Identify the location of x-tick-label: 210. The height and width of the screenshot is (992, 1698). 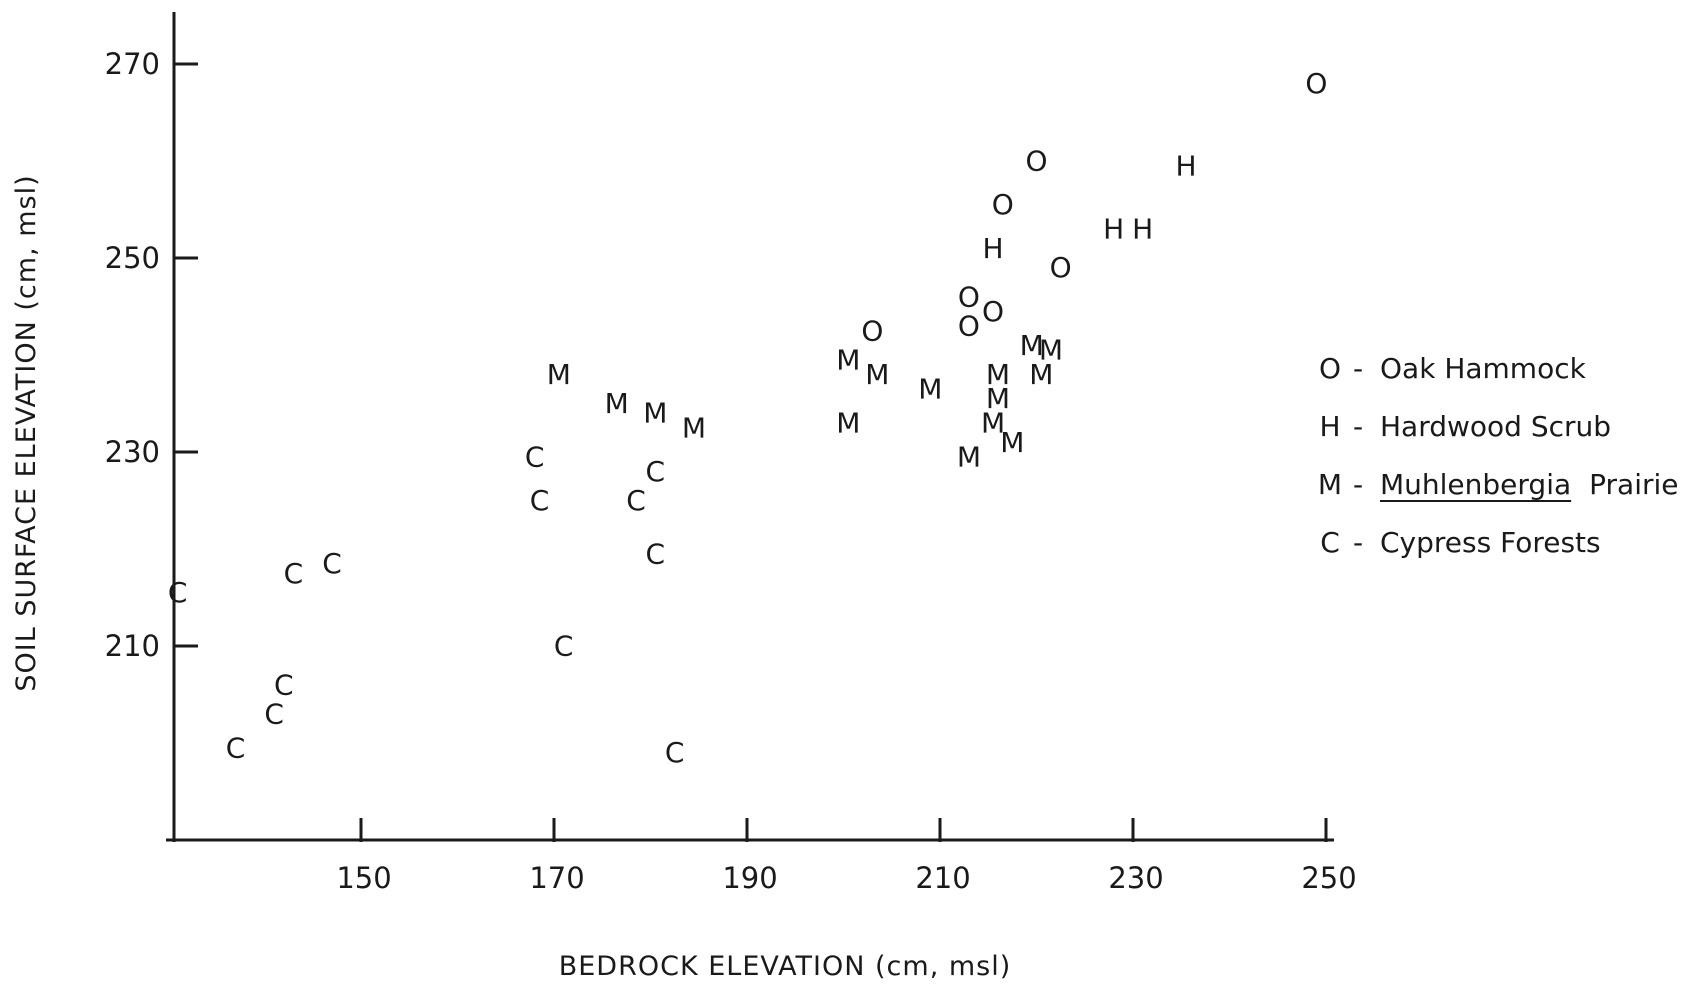
(942, 878).